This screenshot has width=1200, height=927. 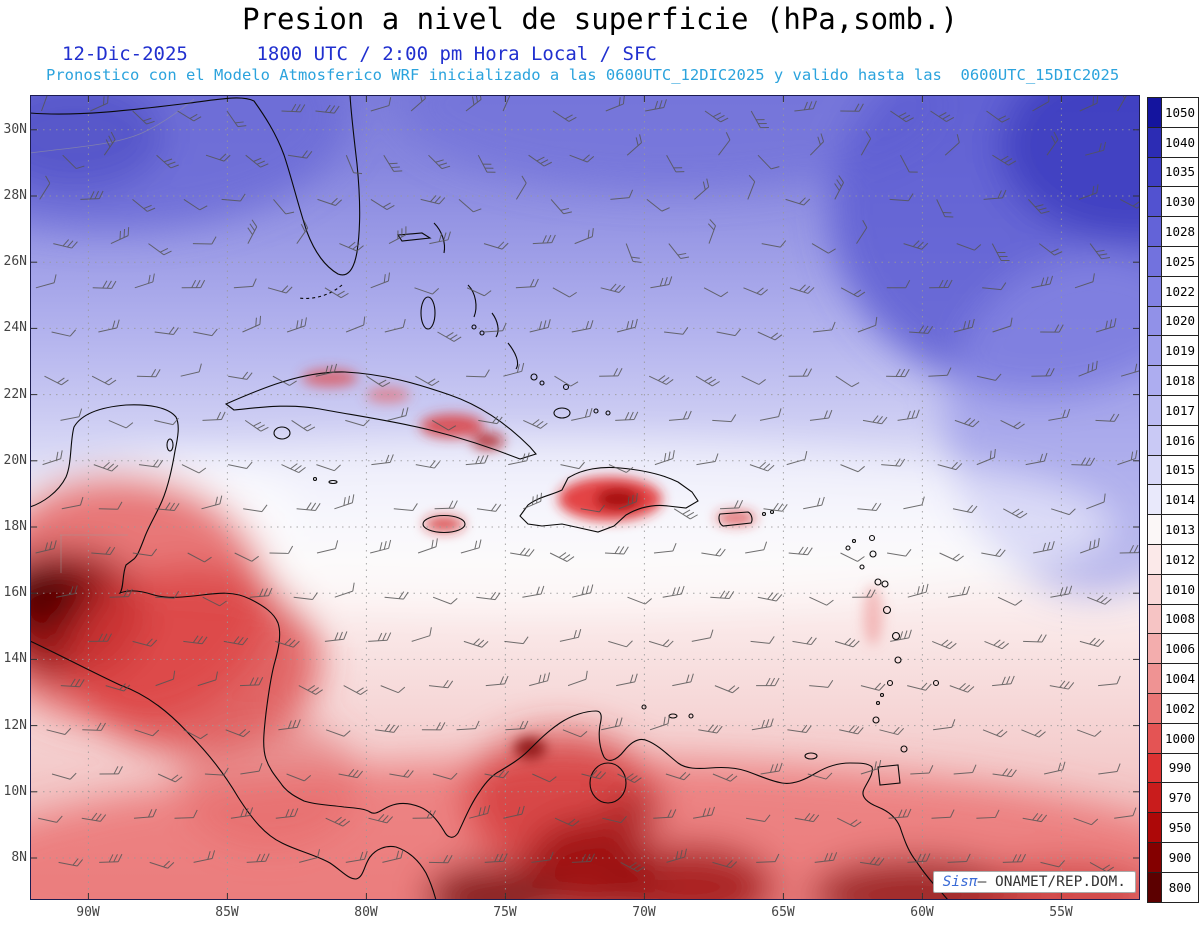 What do you see at coordinates (1180, 708) in the screenshot?
I see `colorbar-value: 1002` at bounding box center [1180, 708].